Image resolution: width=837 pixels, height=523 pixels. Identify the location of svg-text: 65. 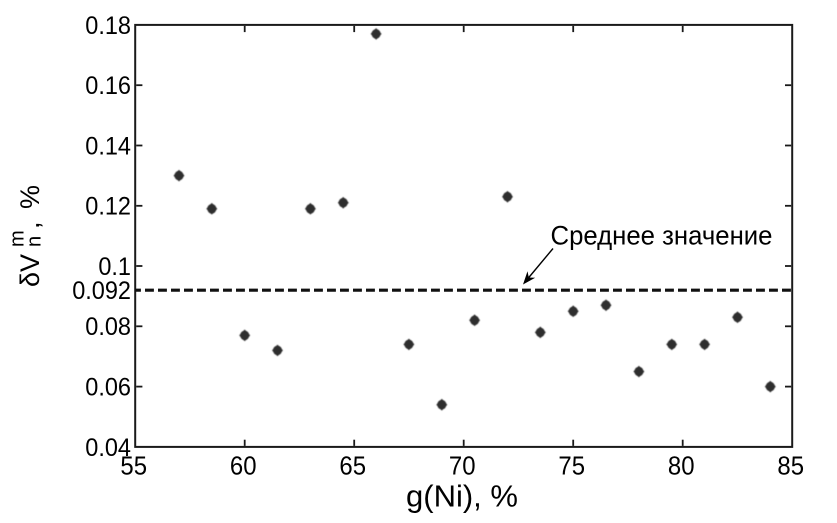
(352, 466).